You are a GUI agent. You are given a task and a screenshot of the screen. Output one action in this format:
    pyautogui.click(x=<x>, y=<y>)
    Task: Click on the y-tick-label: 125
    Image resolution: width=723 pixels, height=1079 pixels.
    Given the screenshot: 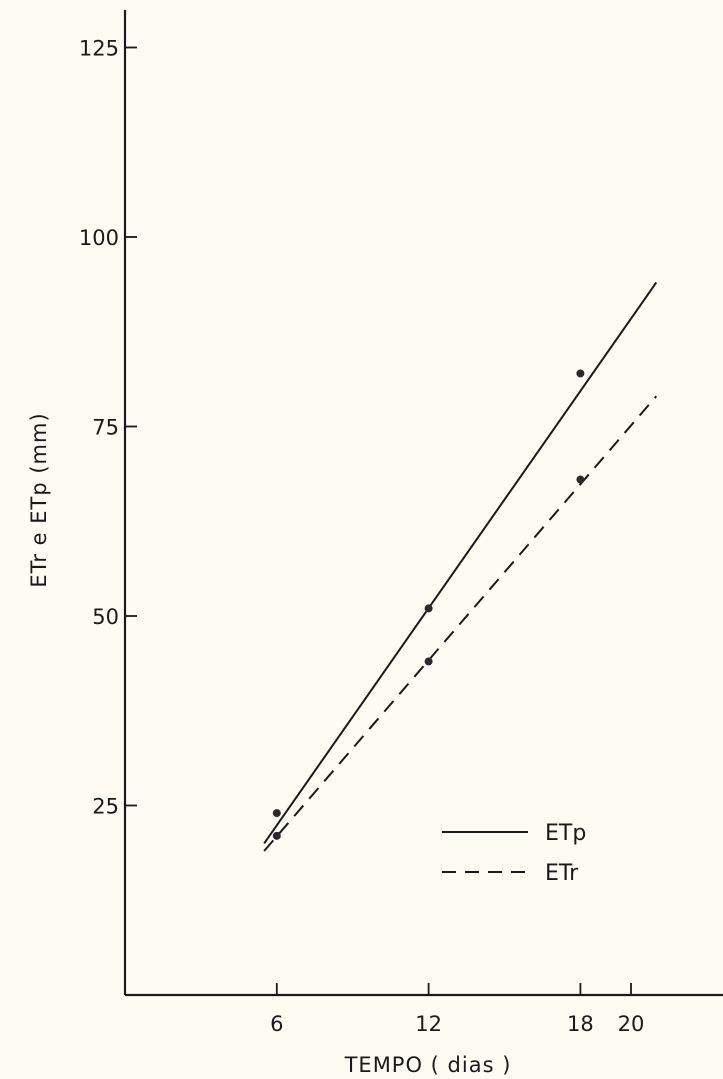 What is the action you would take?
    pyautogui.click(x=99, y=49)
    